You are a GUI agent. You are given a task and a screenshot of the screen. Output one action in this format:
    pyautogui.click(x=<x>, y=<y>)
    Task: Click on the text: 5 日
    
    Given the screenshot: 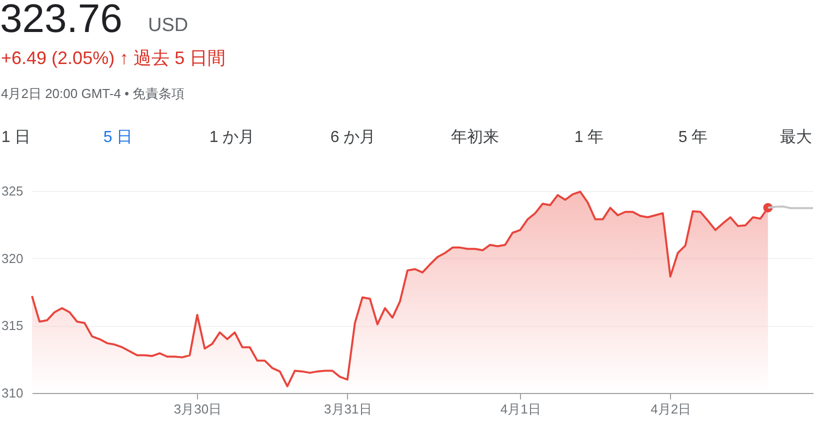 What is the action you would take?
    pyautogui.click(x=118, y=137)
    